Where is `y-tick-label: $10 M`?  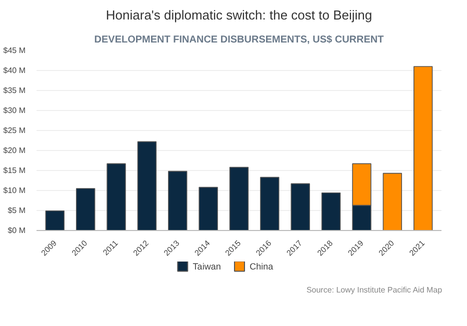
y-tick-label: $10 M is located at coordinates (14, 190).